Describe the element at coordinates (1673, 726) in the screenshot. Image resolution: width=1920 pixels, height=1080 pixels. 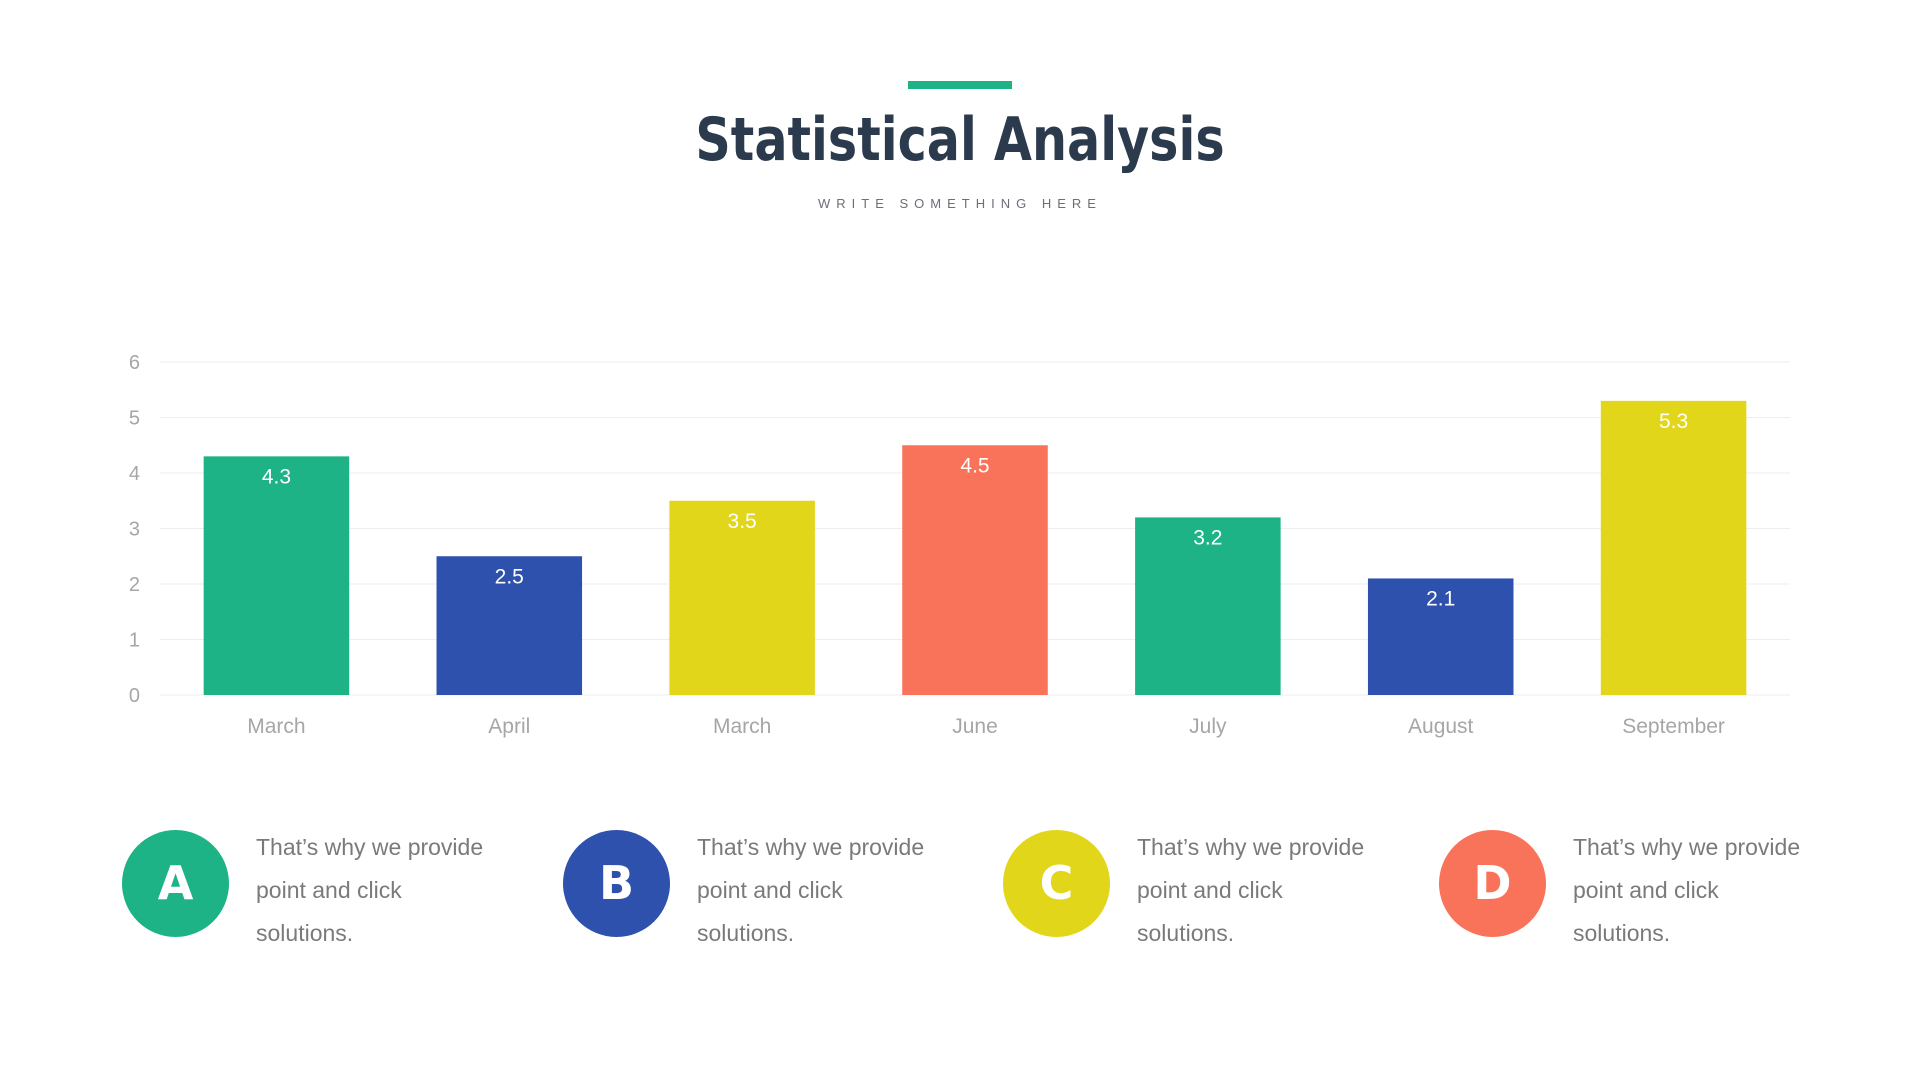
I see `x-tick-label: September` at that location.